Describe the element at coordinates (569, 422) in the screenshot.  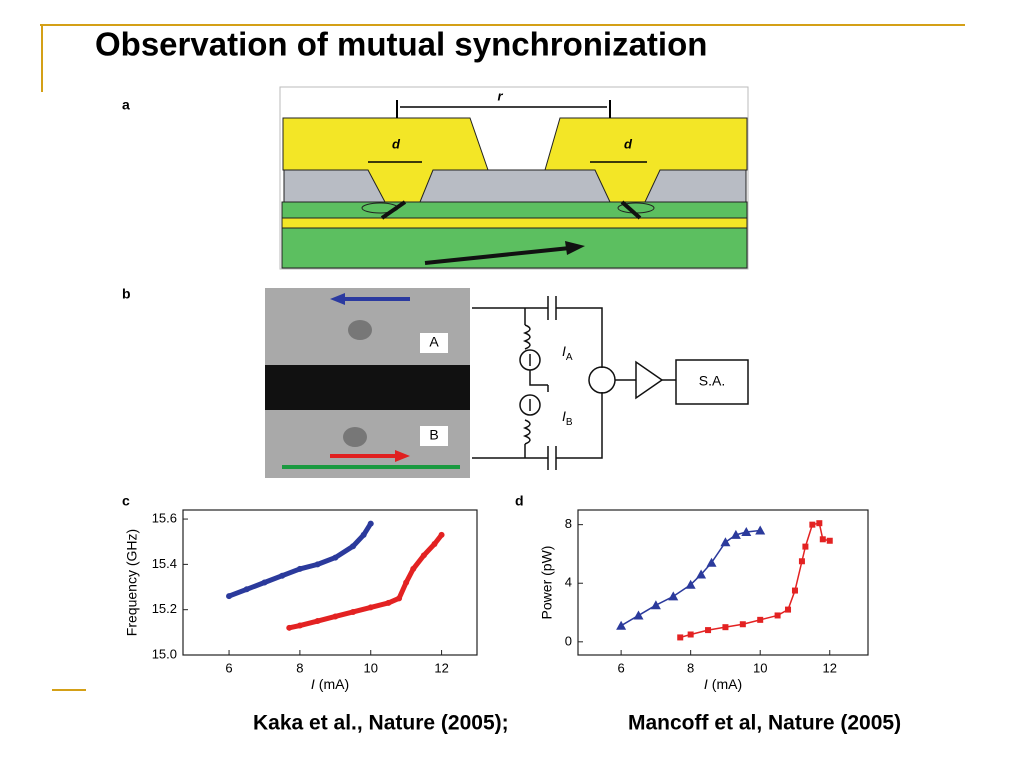
I see `subscript: B` at that location.